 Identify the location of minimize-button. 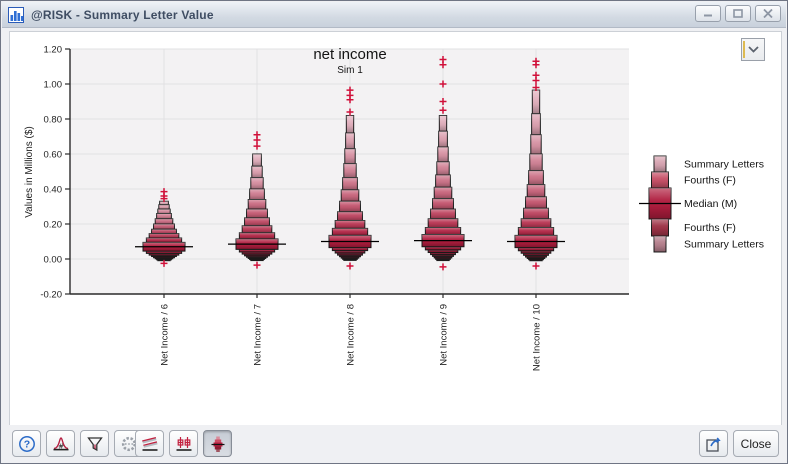
(708, 13).